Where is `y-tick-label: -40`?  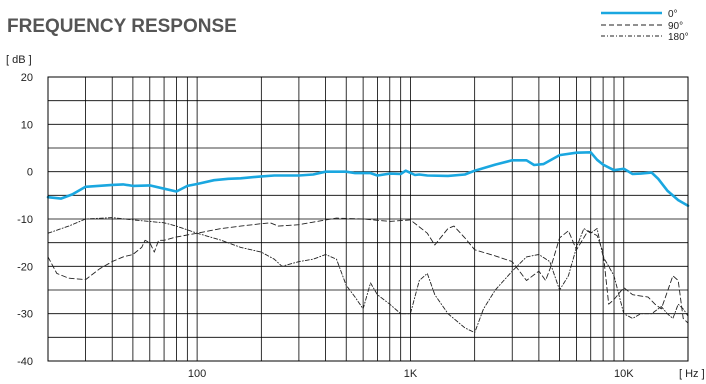 y-tick-label: -40 is located at coordinates (25, 362).